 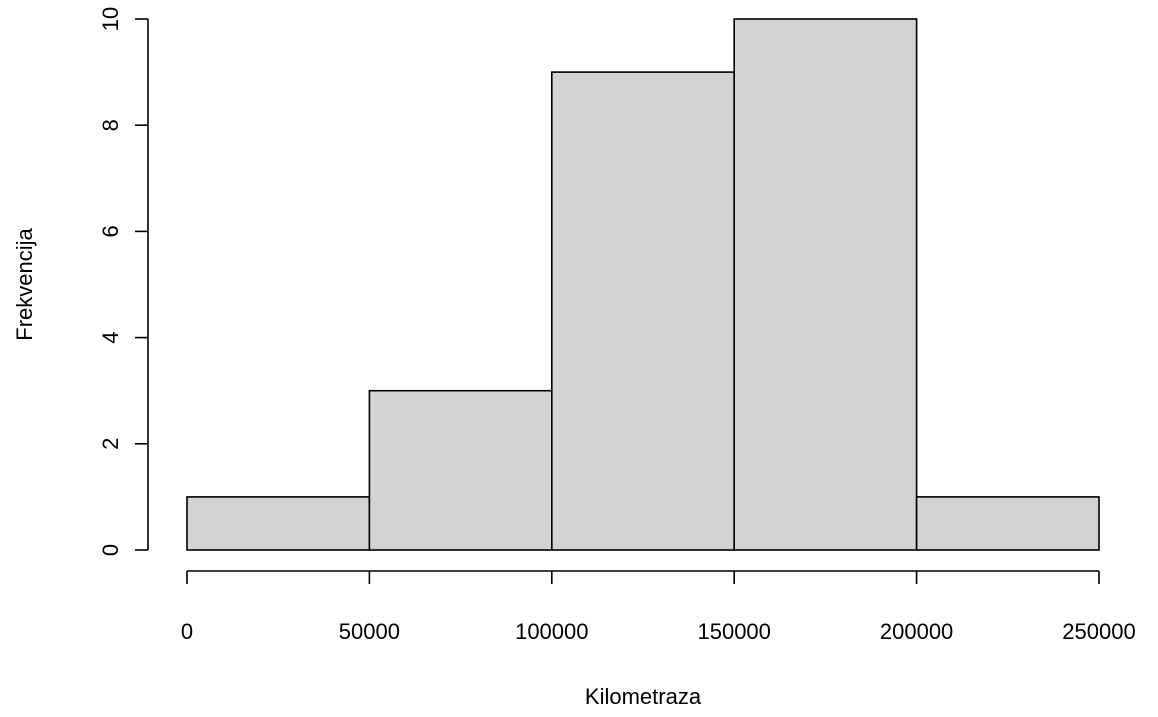 What do you see at coordinates (110, 337) in the screenshot?
I see `y-tick-label: 4` at bounding box center [110, 337].